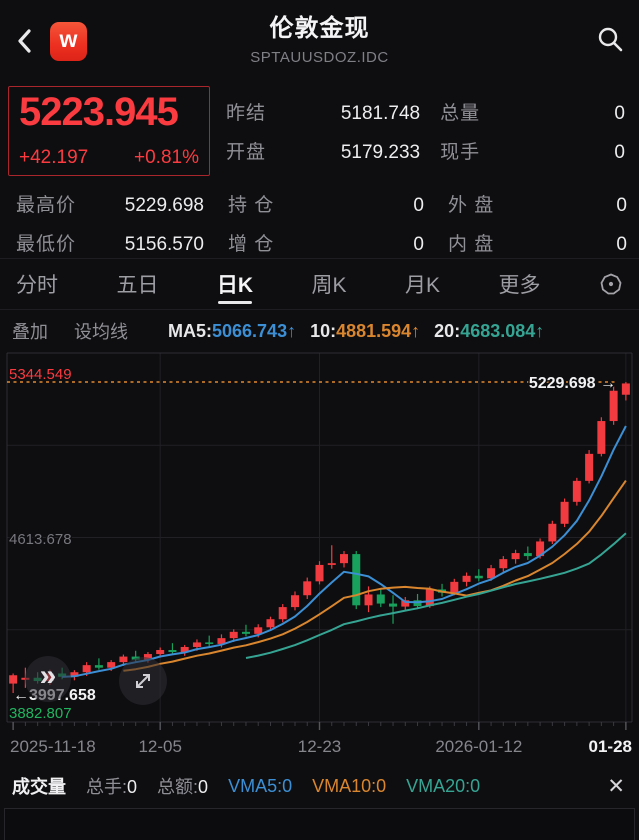  I want to click on quote-label: 持 仓, so click(251, 205).